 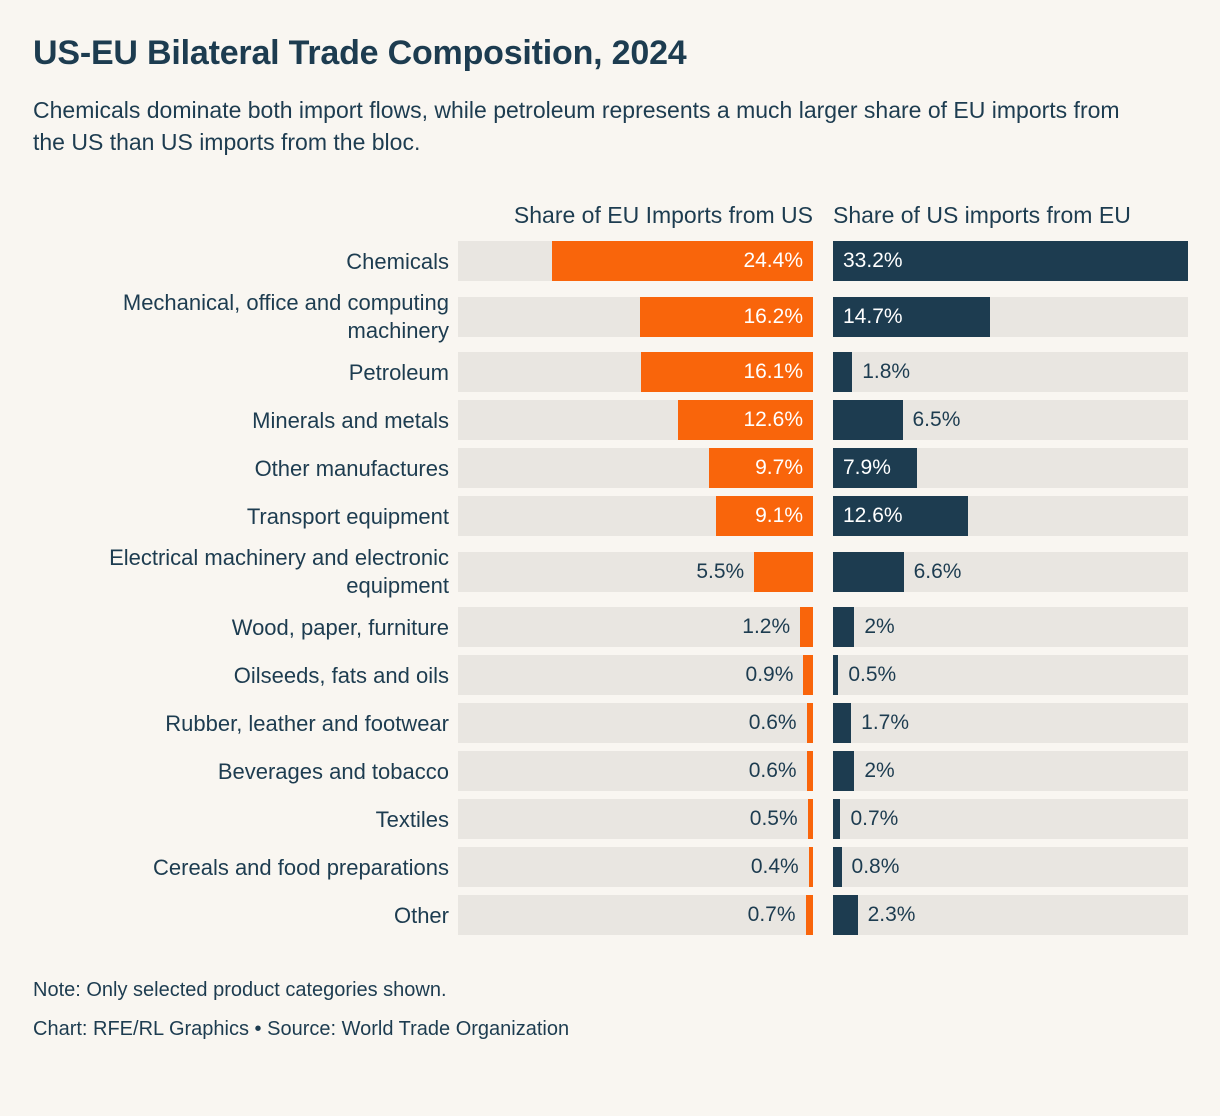 I want to click on us-imports-bar-track: 0.5%, so click(x=1010, y=675).